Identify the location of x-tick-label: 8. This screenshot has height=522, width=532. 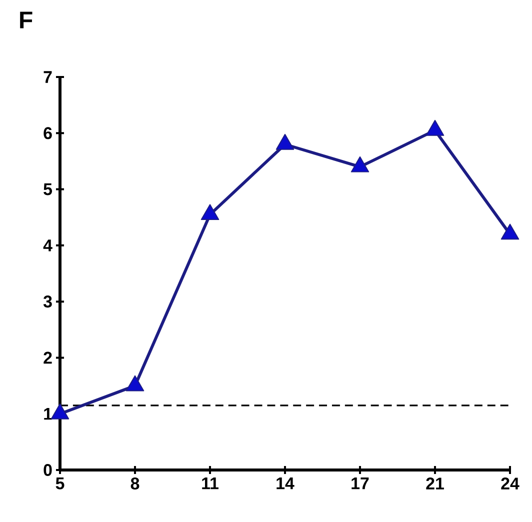
(135, 484).